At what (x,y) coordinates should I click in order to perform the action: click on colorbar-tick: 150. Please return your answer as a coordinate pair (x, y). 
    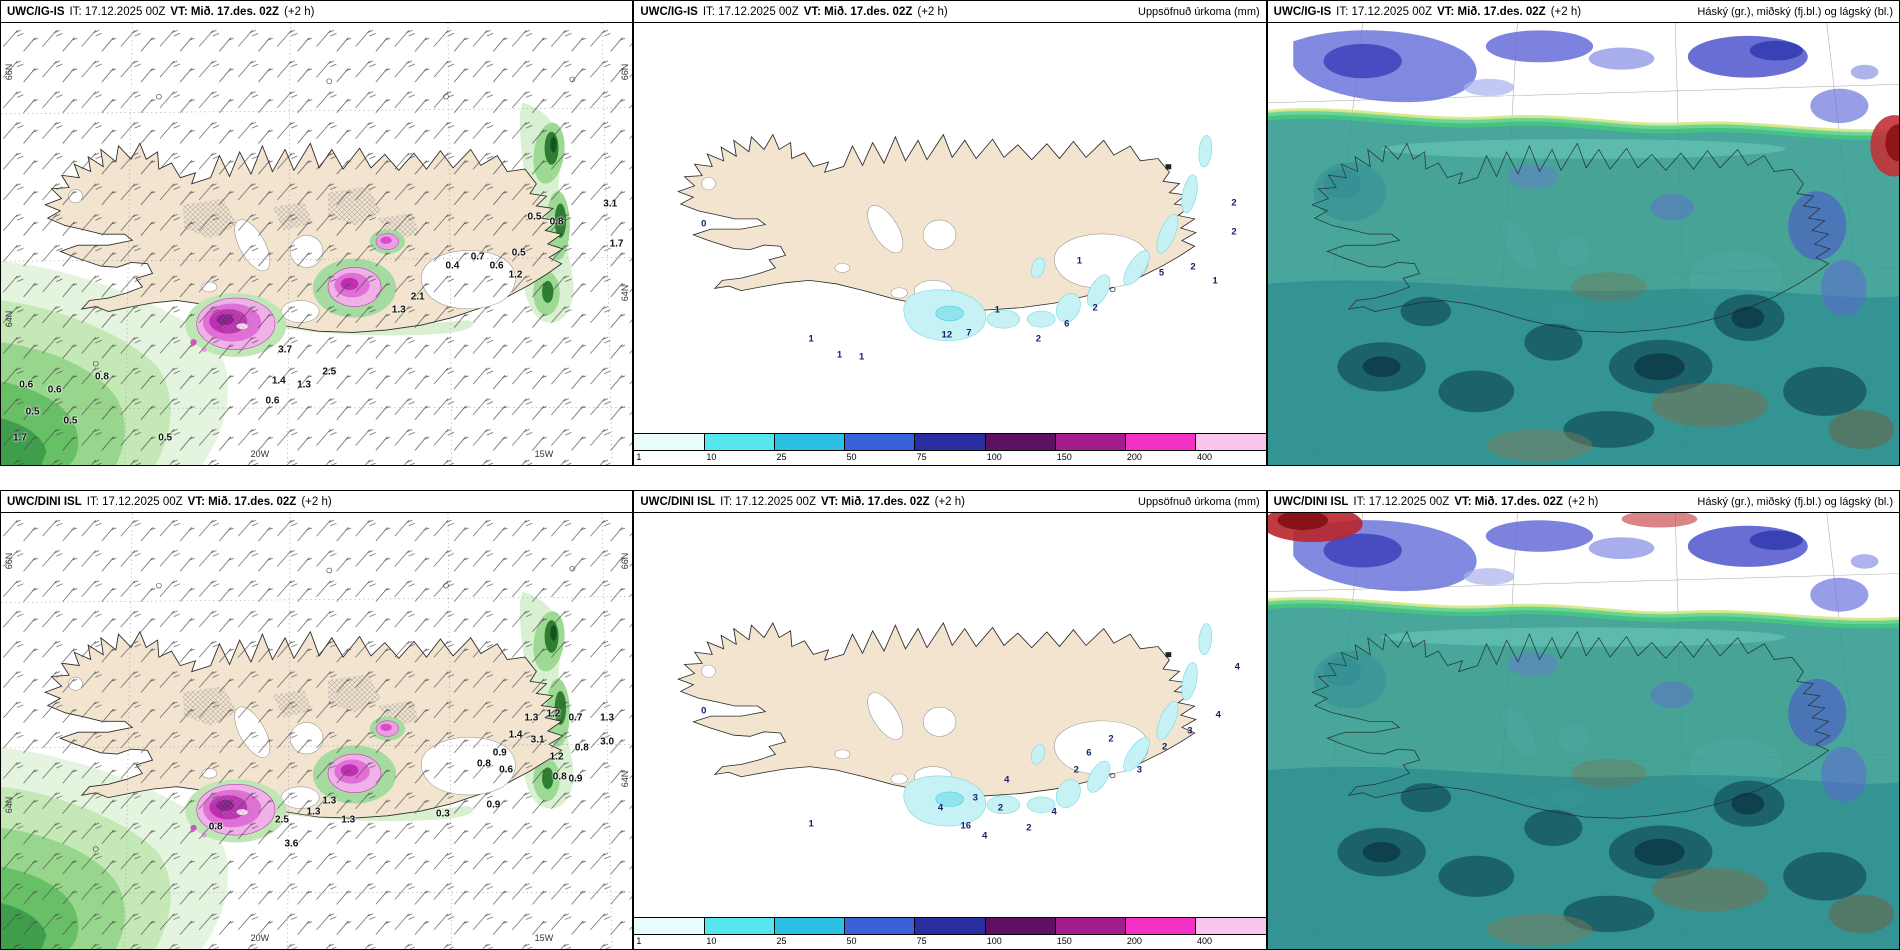
    Looking at the image, I should click on (1064, 941).